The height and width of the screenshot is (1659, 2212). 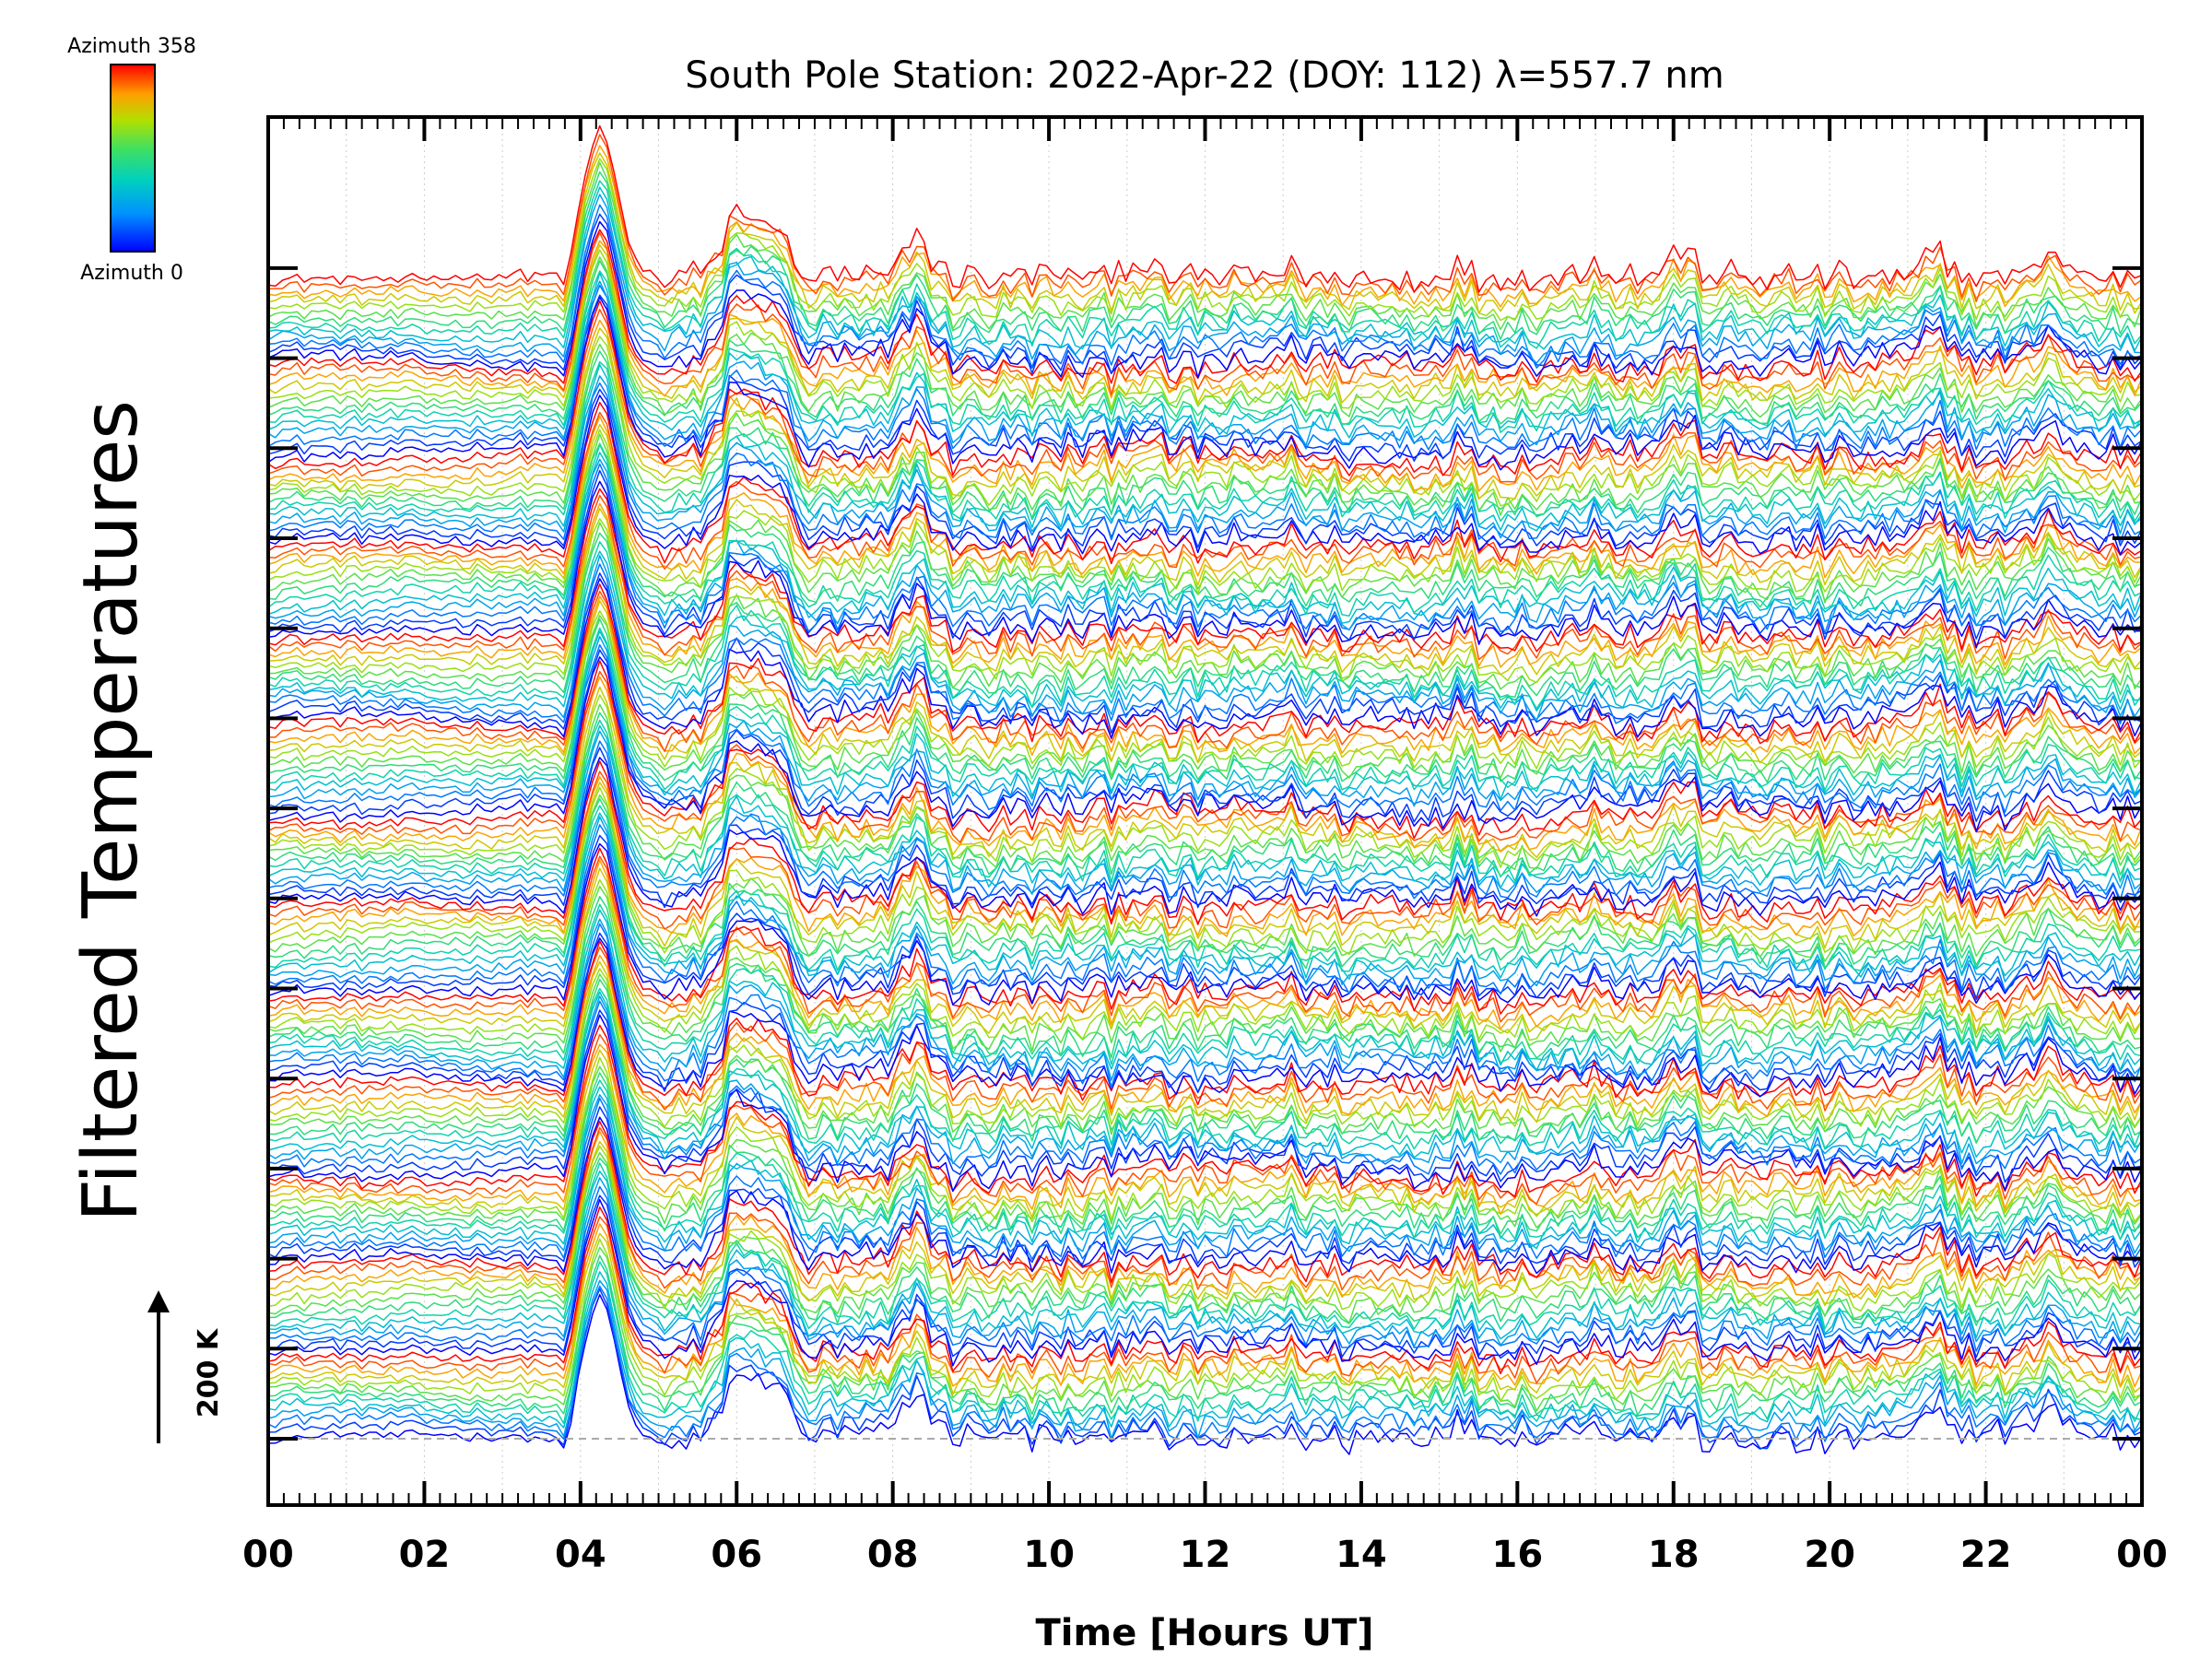 I want to click on x-tick-label: 16, so click(x=1517, y=1555).